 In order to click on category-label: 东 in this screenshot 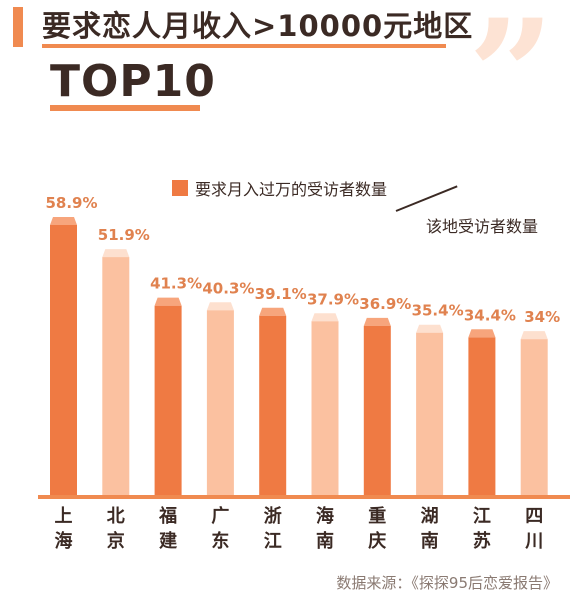, I will do `click(220, 541)`.